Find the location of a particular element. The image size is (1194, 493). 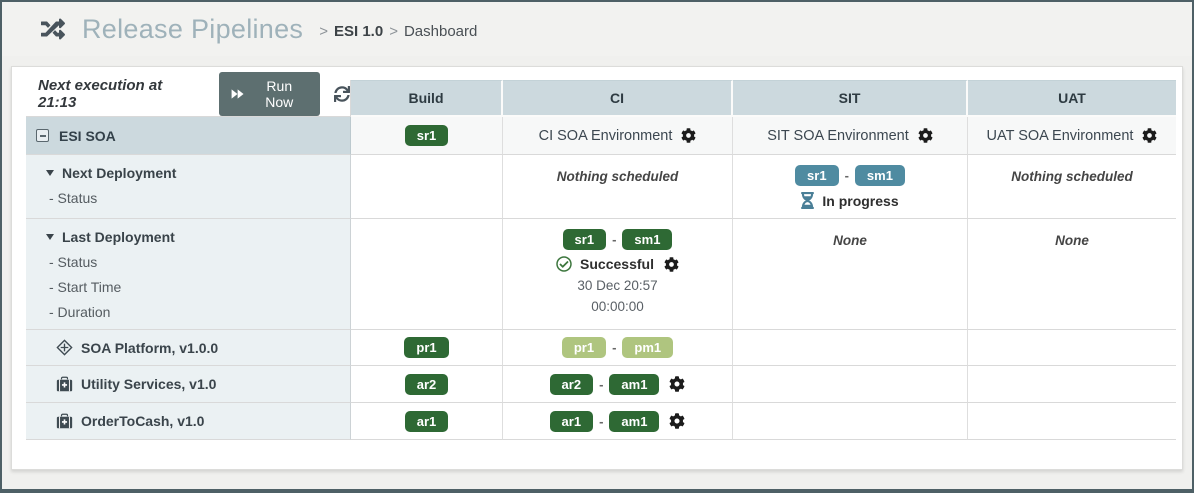

next-deployment-build-cell is located at coordinates (427, 187).